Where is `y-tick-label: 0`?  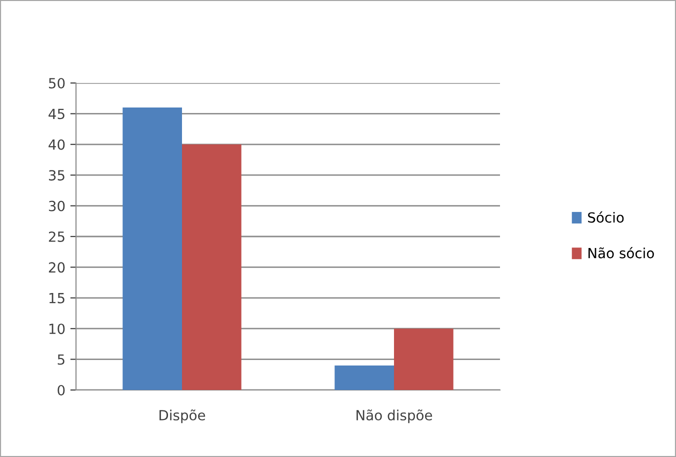
y-tick-label: 0 is located at coordinates (61, 390).